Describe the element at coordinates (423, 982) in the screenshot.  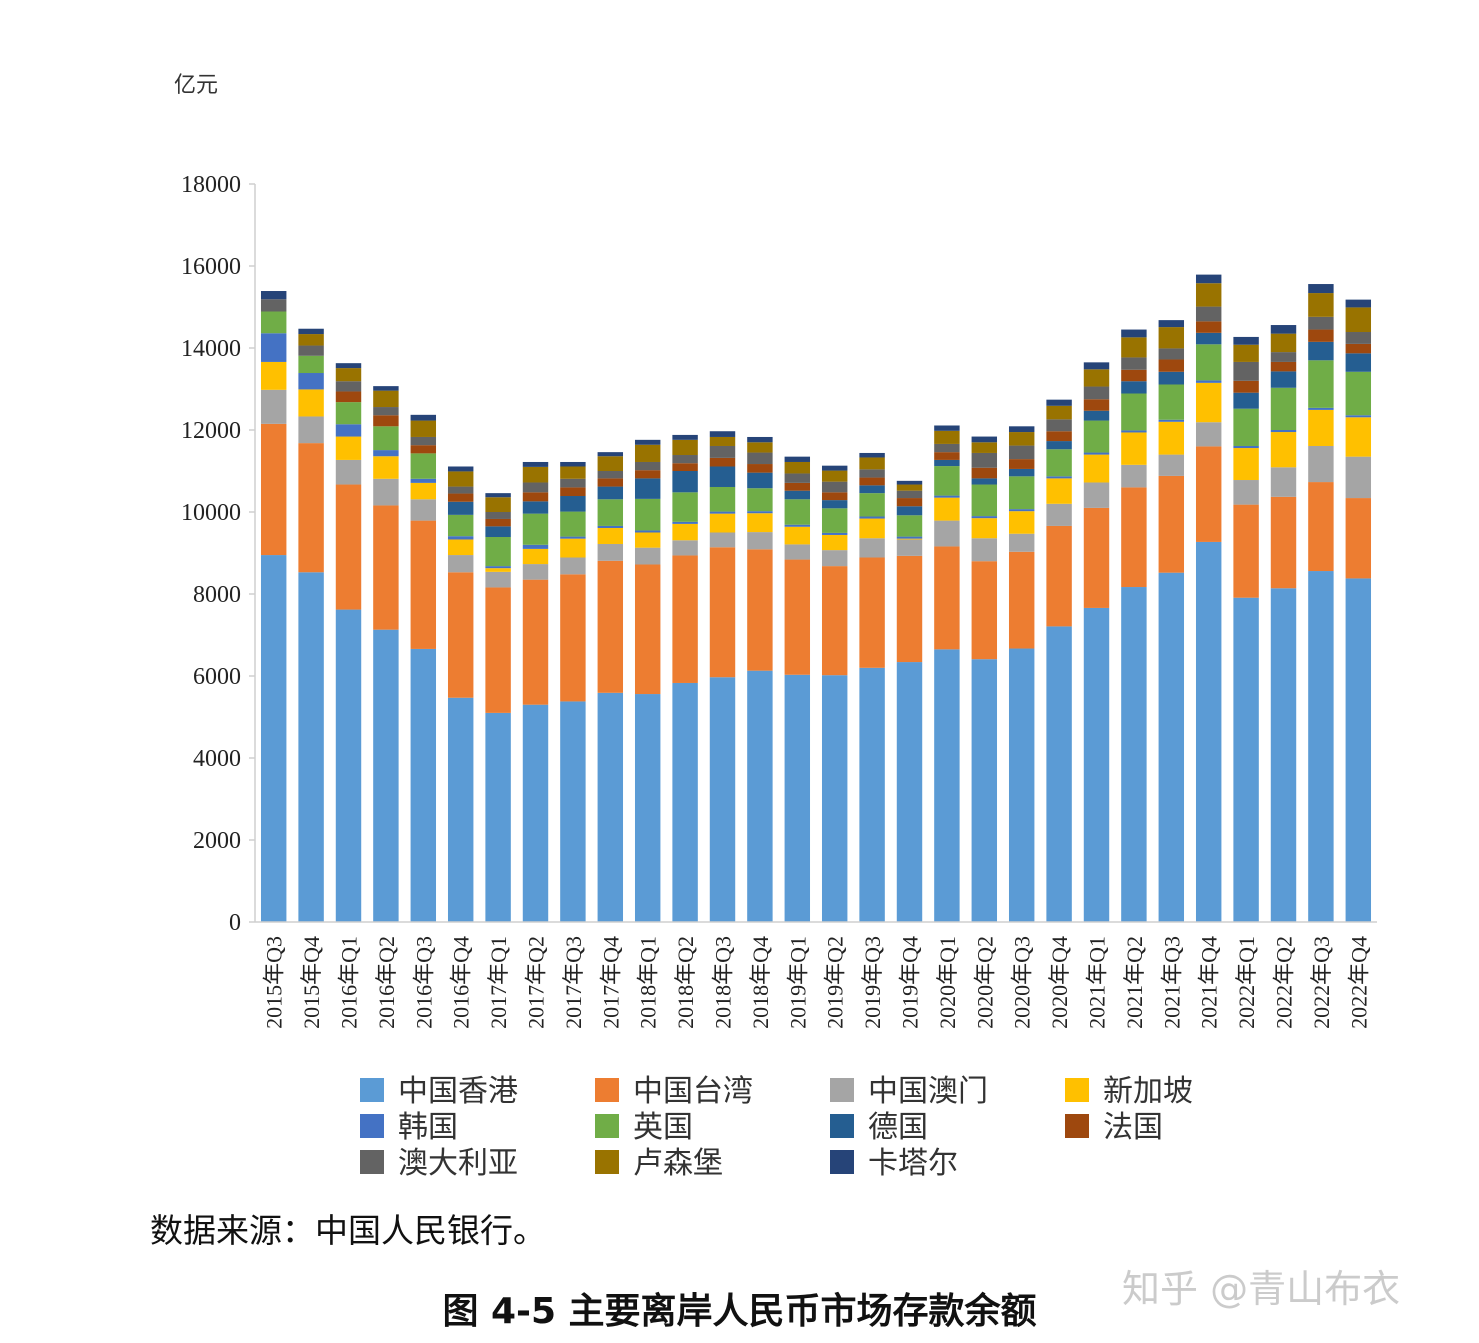
I see `x-tick-label: 2016年Q3` at that location.